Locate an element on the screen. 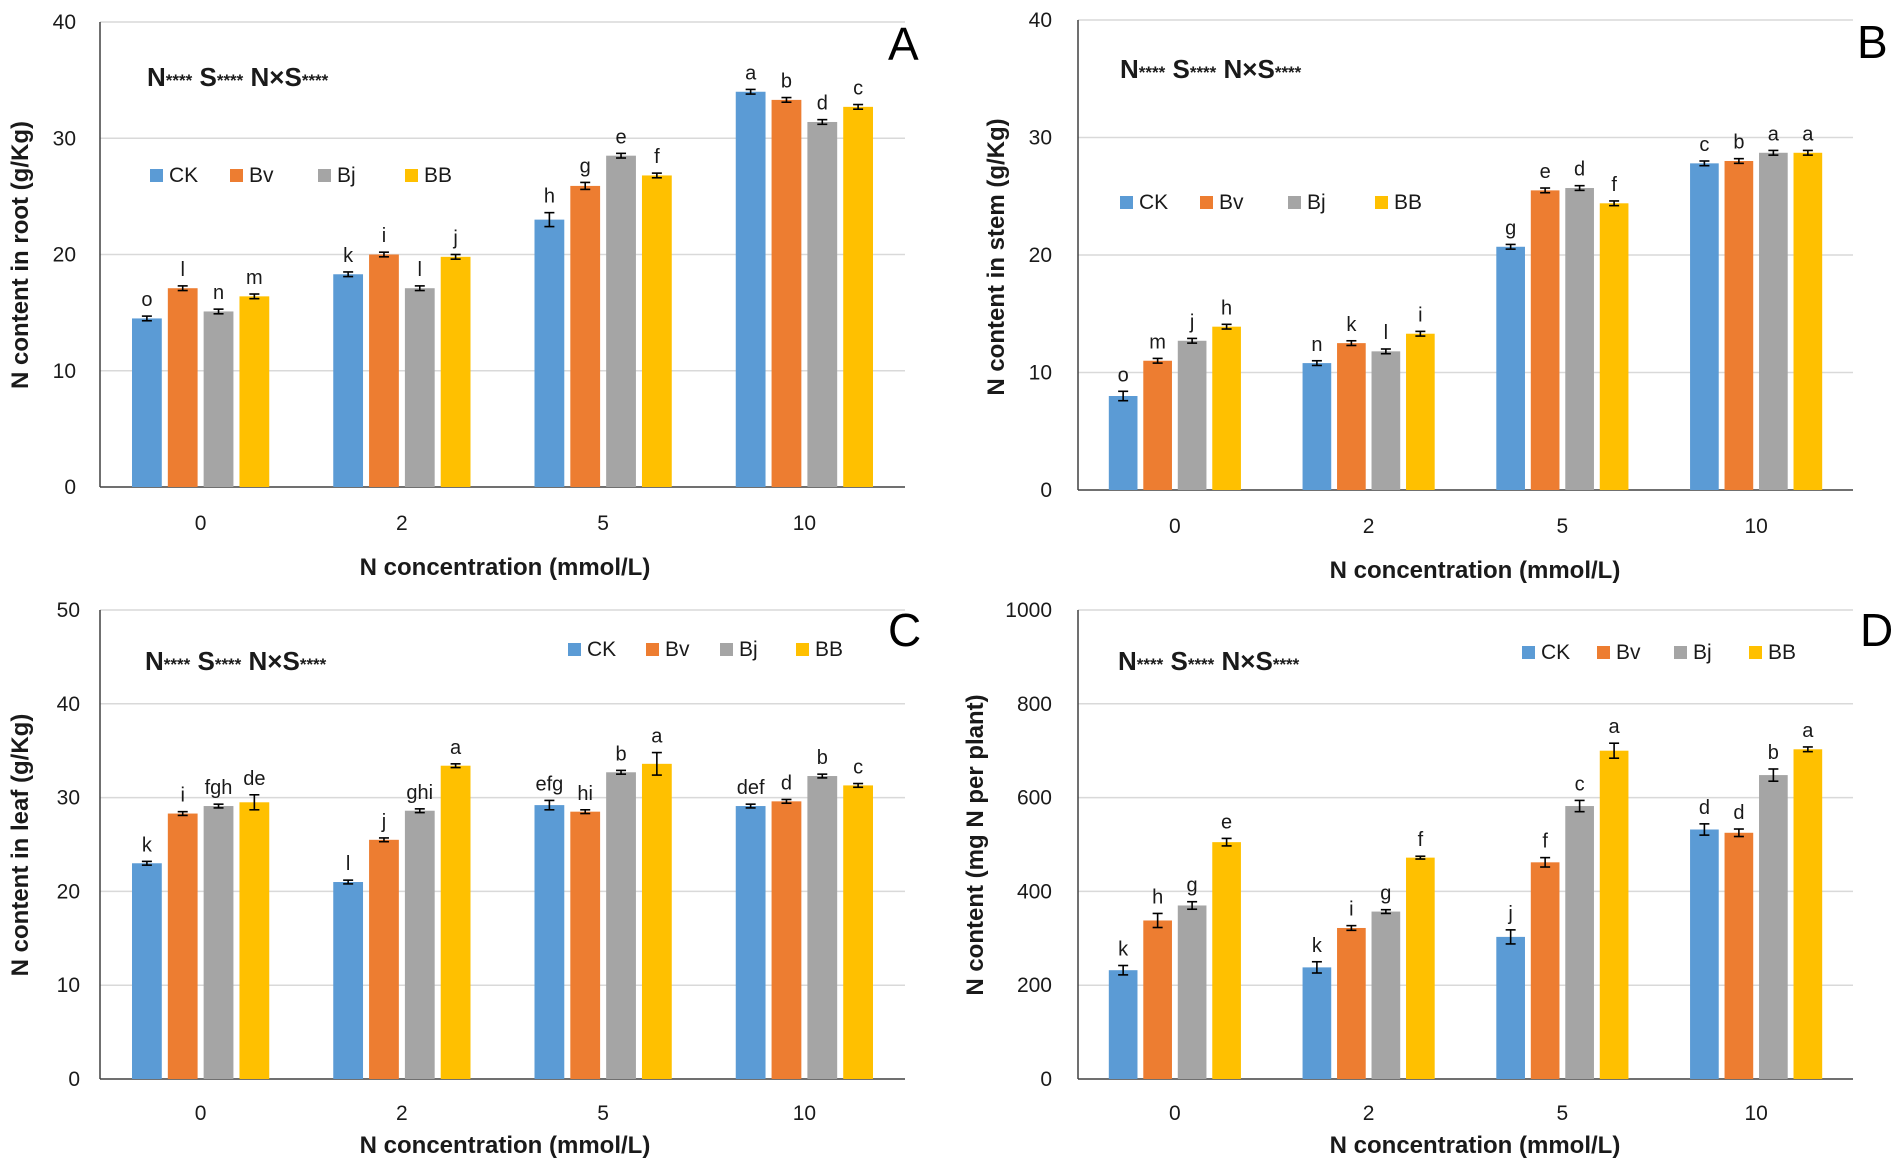  panel-letter: D is located at coordinates (1876, 630).